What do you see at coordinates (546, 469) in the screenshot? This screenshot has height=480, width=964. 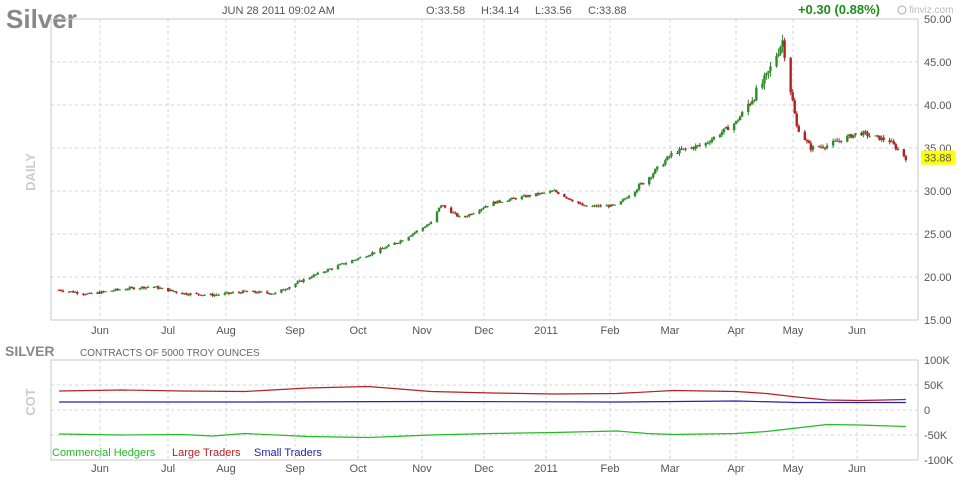 I see `cot-x-tick-label: 2011` at bounding box center [546, 469].